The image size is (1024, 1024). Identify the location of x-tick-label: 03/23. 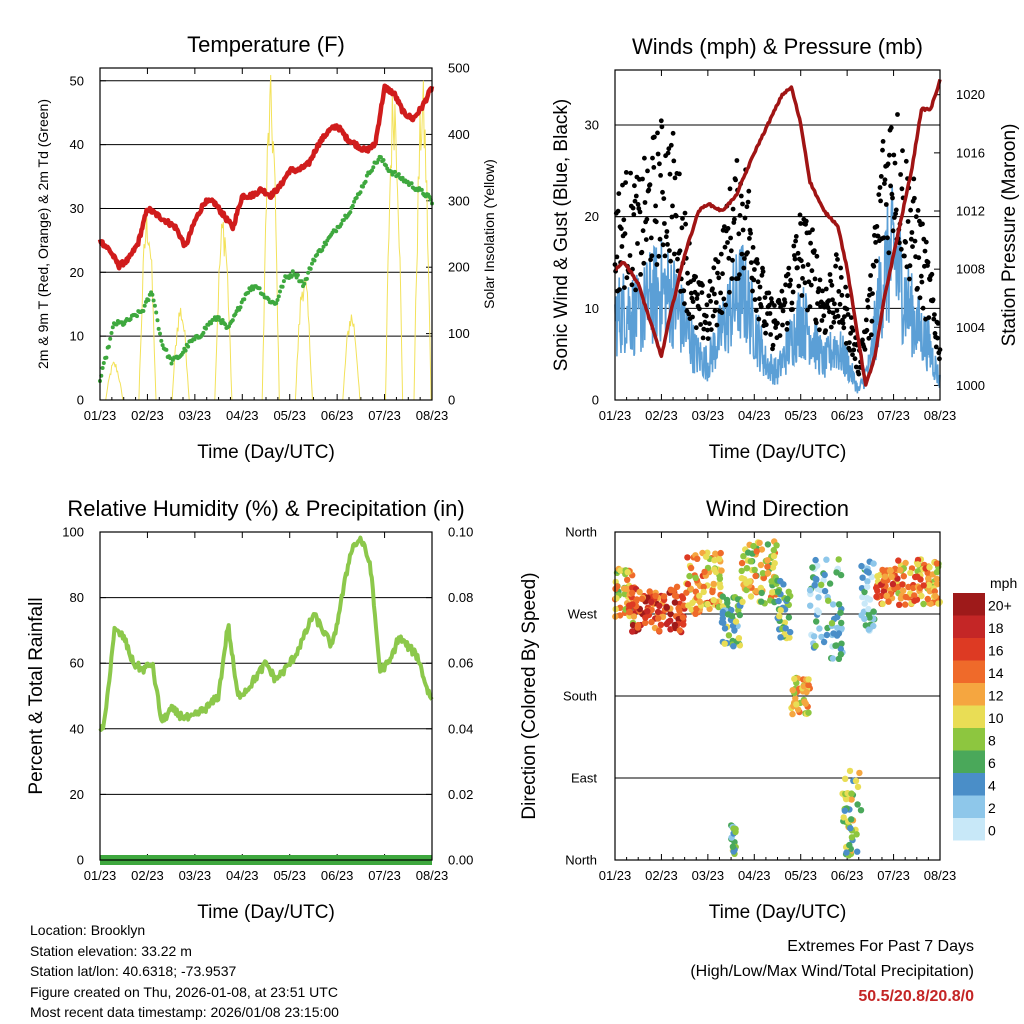
(708, 415).